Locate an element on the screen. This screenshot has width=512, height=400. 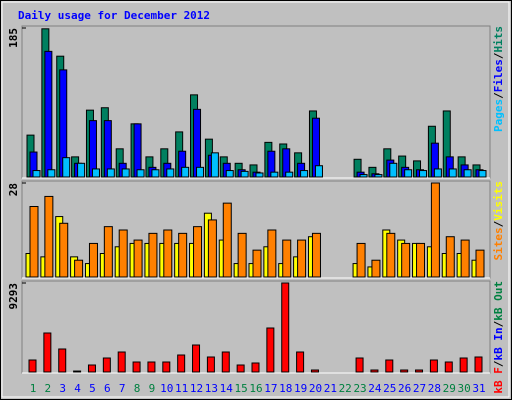
legend-entry: Files is located at coordinates (498, 75).